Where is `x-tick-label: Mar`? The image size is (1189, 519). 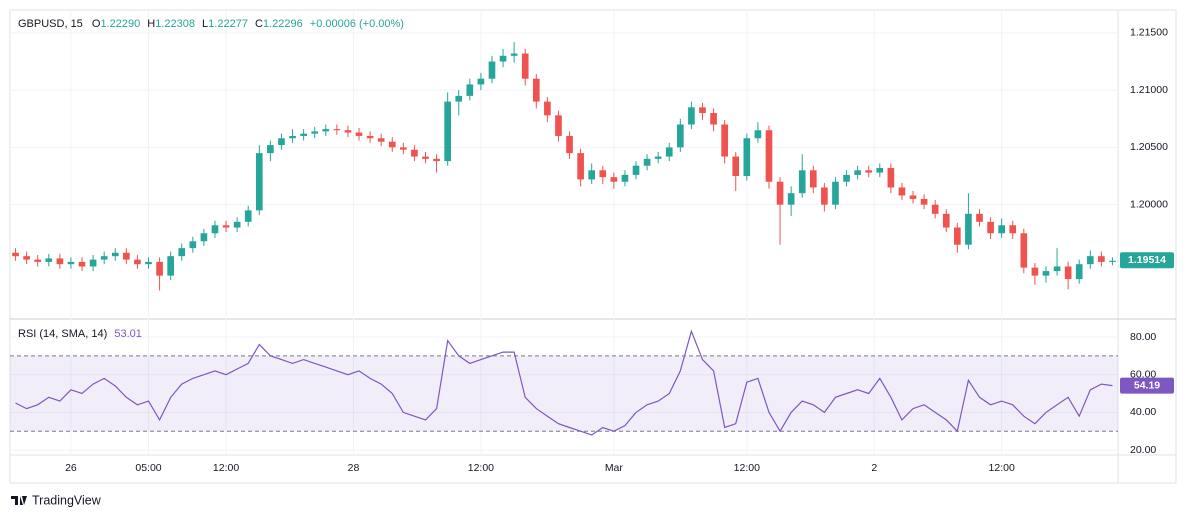
x-tick-label: Mar is located at coordinates (614, 468).